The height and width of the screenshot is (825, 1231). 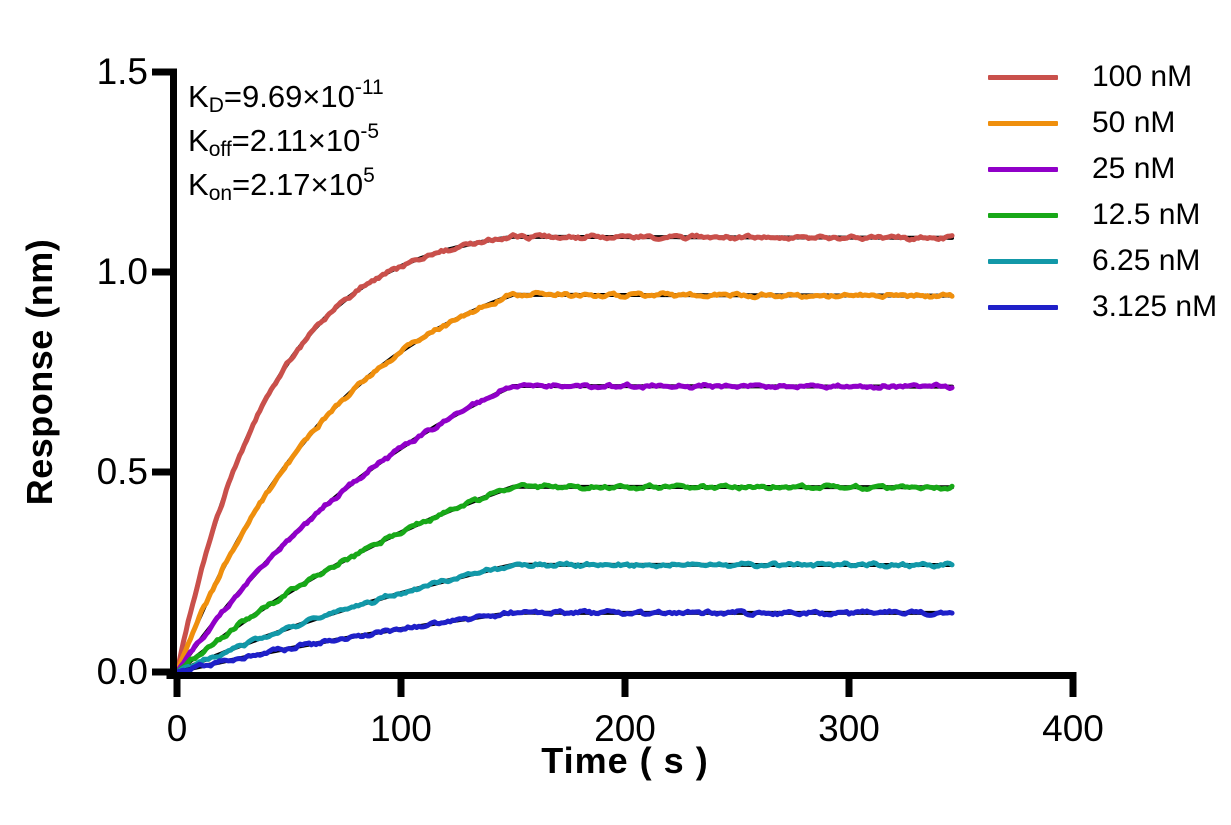 I want to click on legend-item: 50 nM, so click(x=1108, y=123).